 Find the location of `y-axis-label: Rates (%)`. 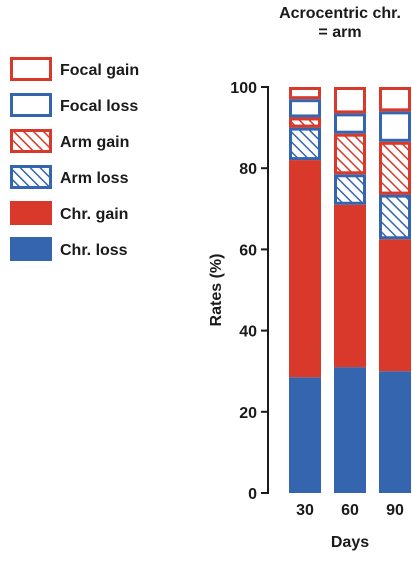

y-axis-label: Rates (%) is located at coordinates (216, 290).